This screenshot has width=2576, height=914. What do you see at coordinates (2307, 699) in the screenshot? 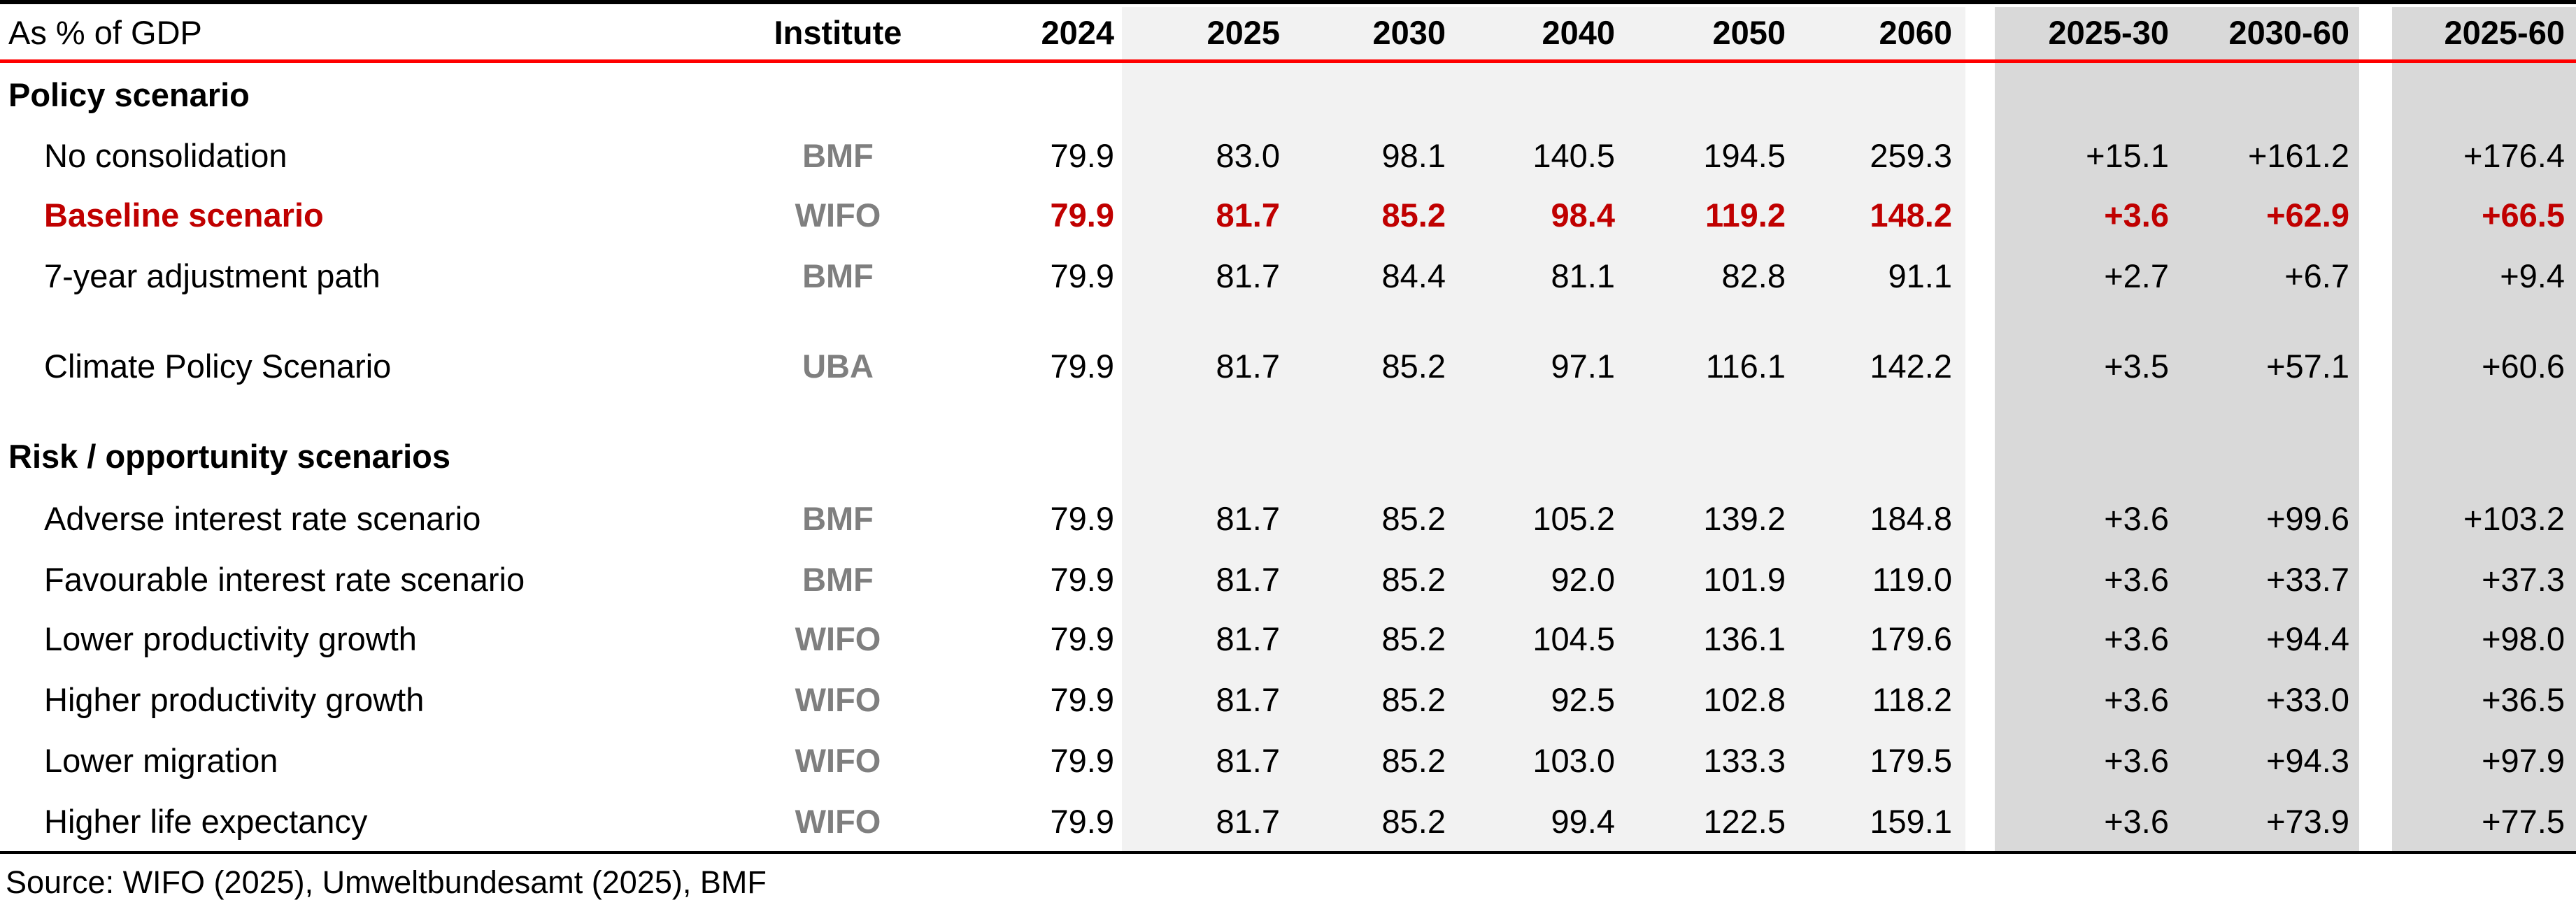
I see `row-value: +33.0` at bounding box center [2307, 699].